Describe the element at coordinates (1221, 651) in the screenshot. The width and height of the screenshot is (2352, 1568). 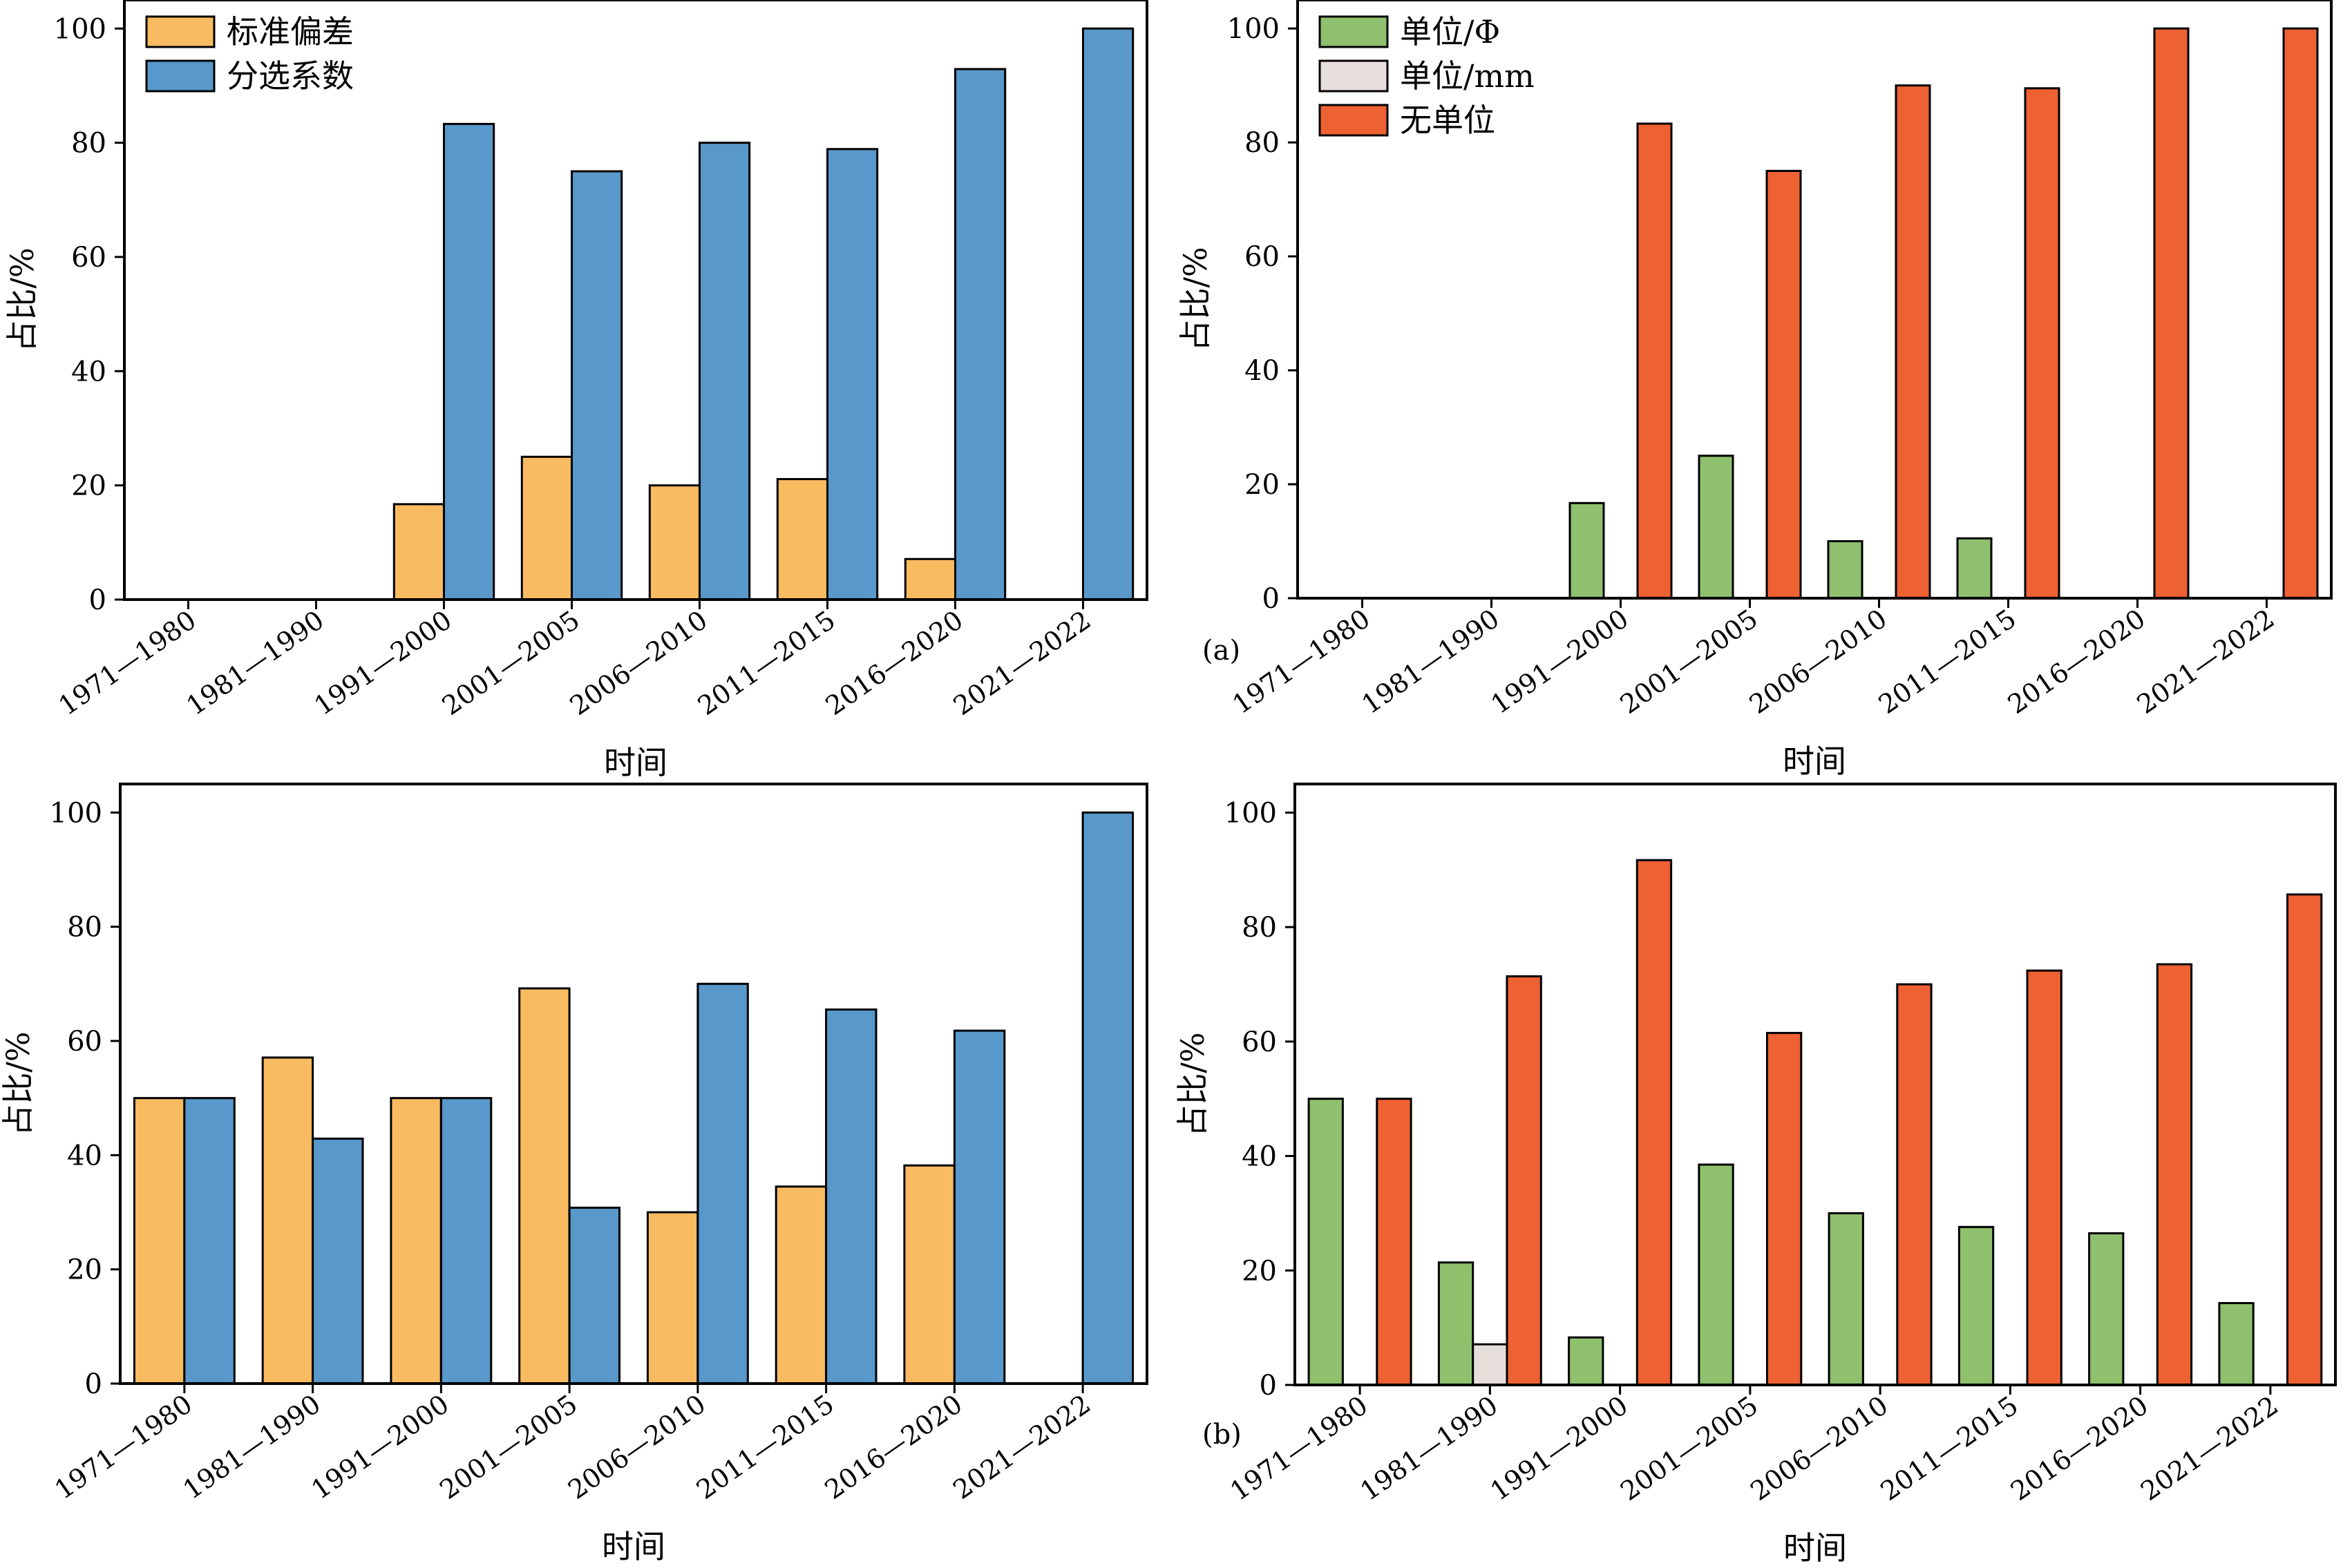
I see `panel-label-a: (a)` at that location.